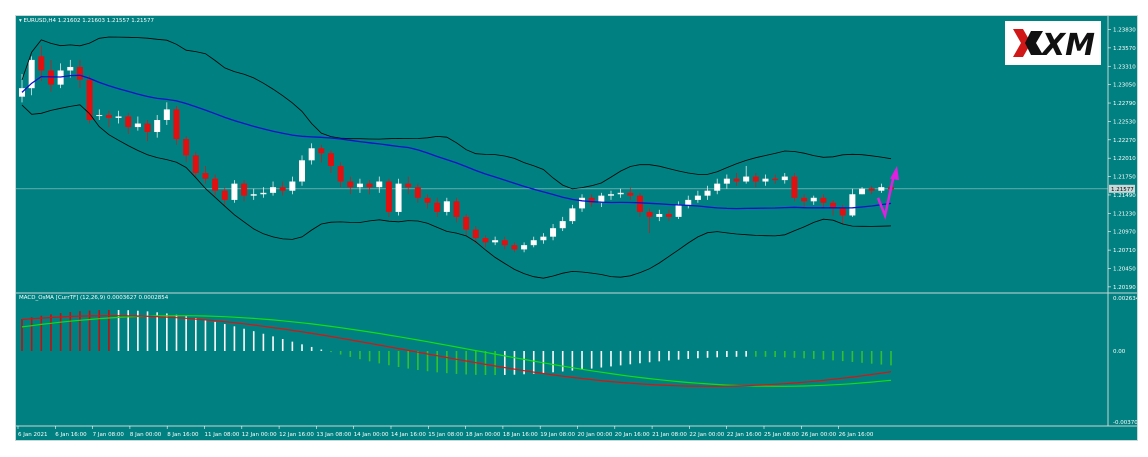 The height and width of the screenshot is (457, 1148). I want to click on price-label: 1.20450, so click(1124, 269).